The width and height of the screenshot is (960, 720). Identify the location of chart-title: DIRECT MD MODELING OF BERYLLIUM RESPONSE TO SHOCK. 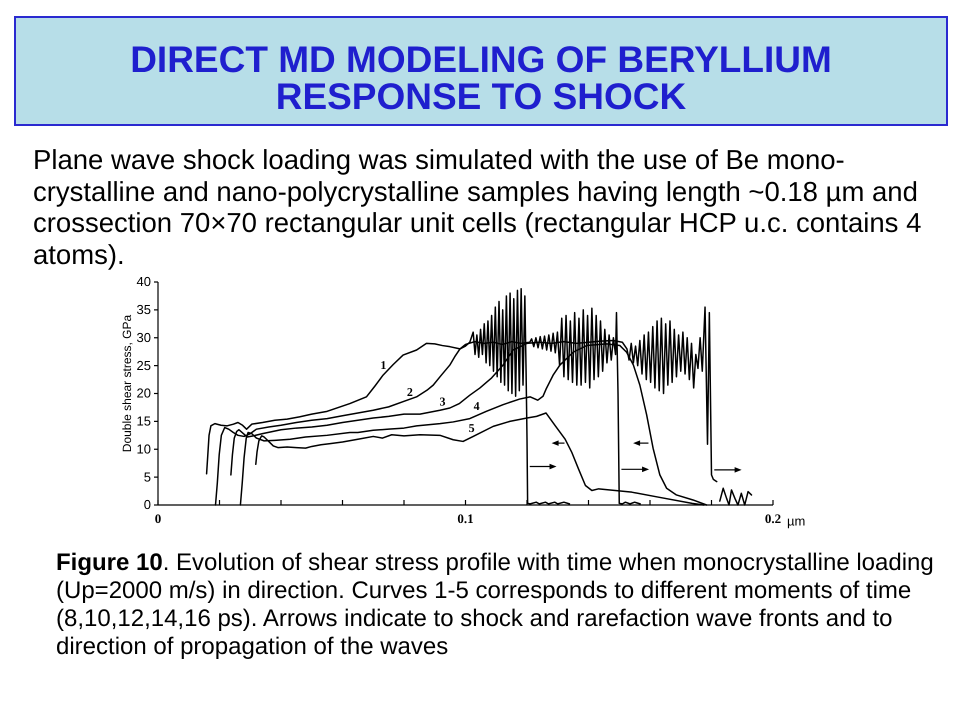
(481, 78).